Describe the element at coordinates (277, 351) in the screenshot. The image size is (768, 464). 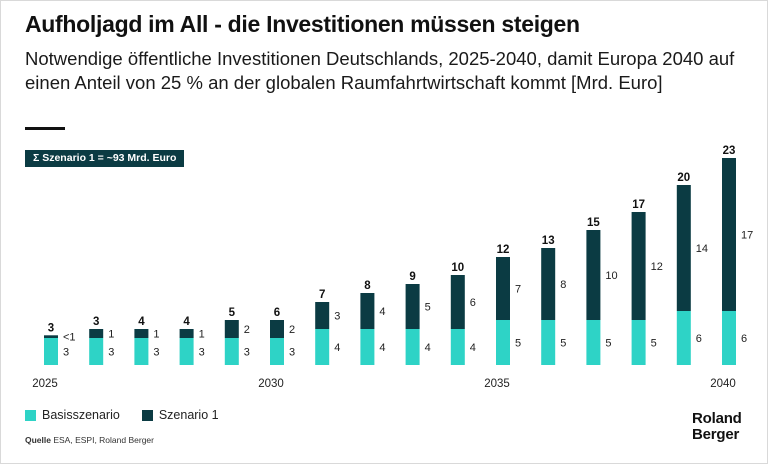
I see `bar-base-2030` at that location.